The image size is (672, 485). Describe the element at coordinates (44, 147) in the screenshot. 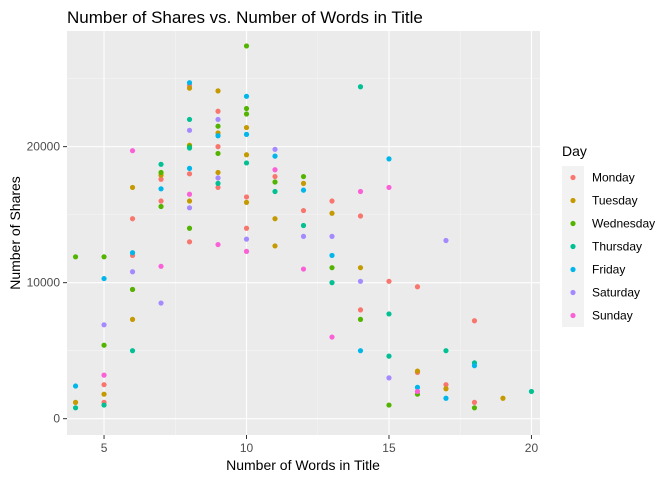

I see `y-tick-label: 20000` at that location.